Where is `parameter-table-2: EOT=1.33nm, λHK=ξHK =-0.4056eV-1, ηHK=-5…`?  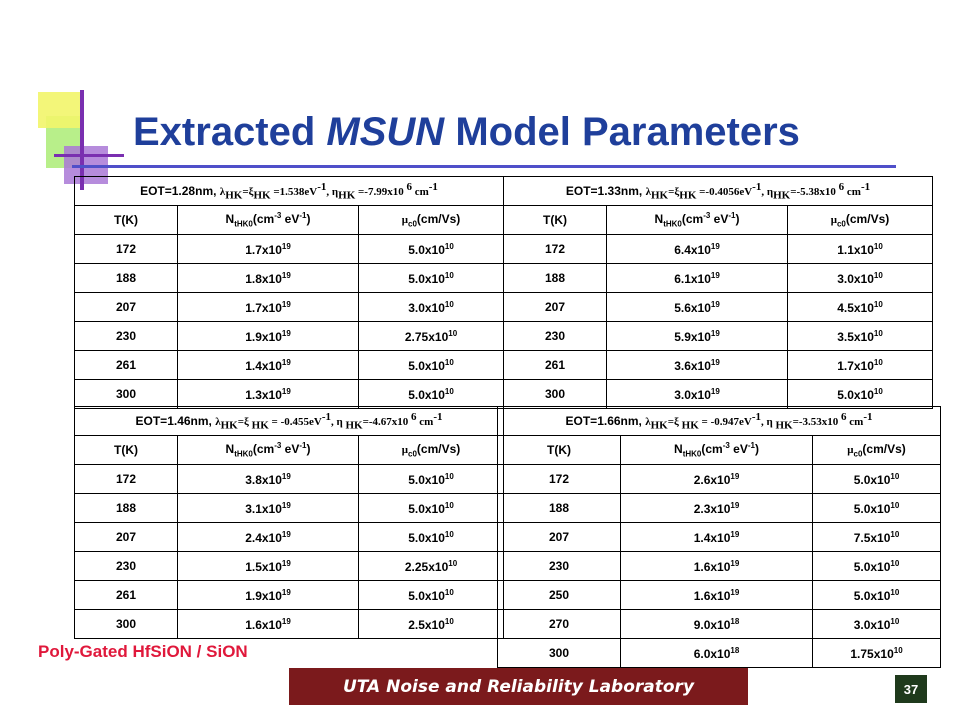 parameter-table-2: EOT=1.33nm, λHK=ξHK =-0.4056eV-1, ηHK=-5… is located at coordinates (718, 292).